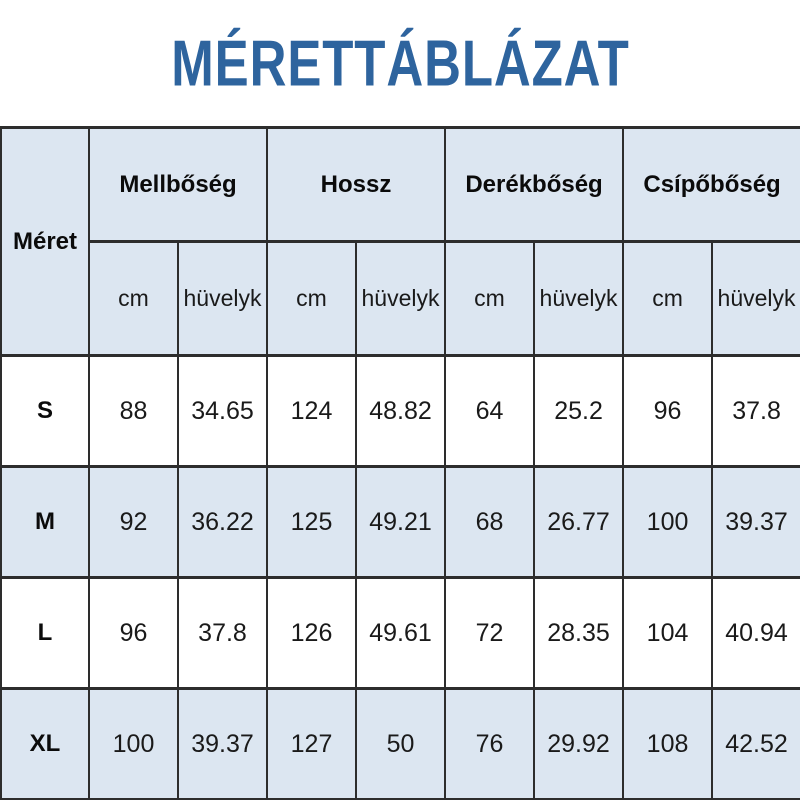 This screenshot has height=800, width=800. Describe the element at coordinates (356, 184) in the screenshot. I see `group-header-length: Hossz` at that location.